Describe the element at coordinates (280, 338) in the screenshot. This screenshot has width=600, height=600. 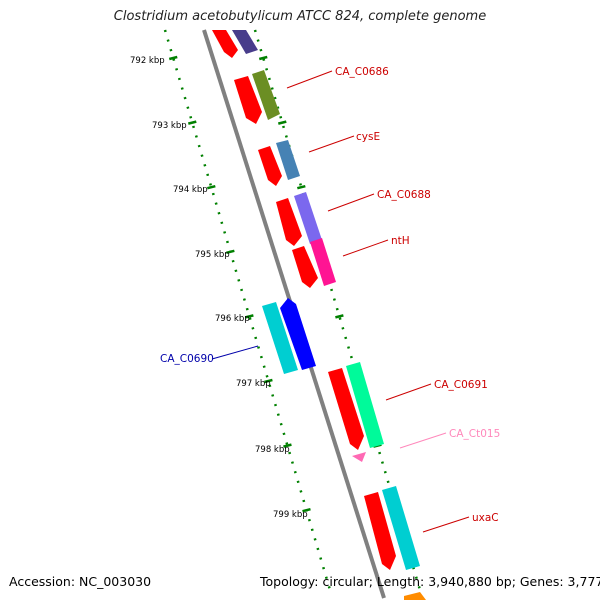
I see `gene-arrow-cyan-c0690` at that location.